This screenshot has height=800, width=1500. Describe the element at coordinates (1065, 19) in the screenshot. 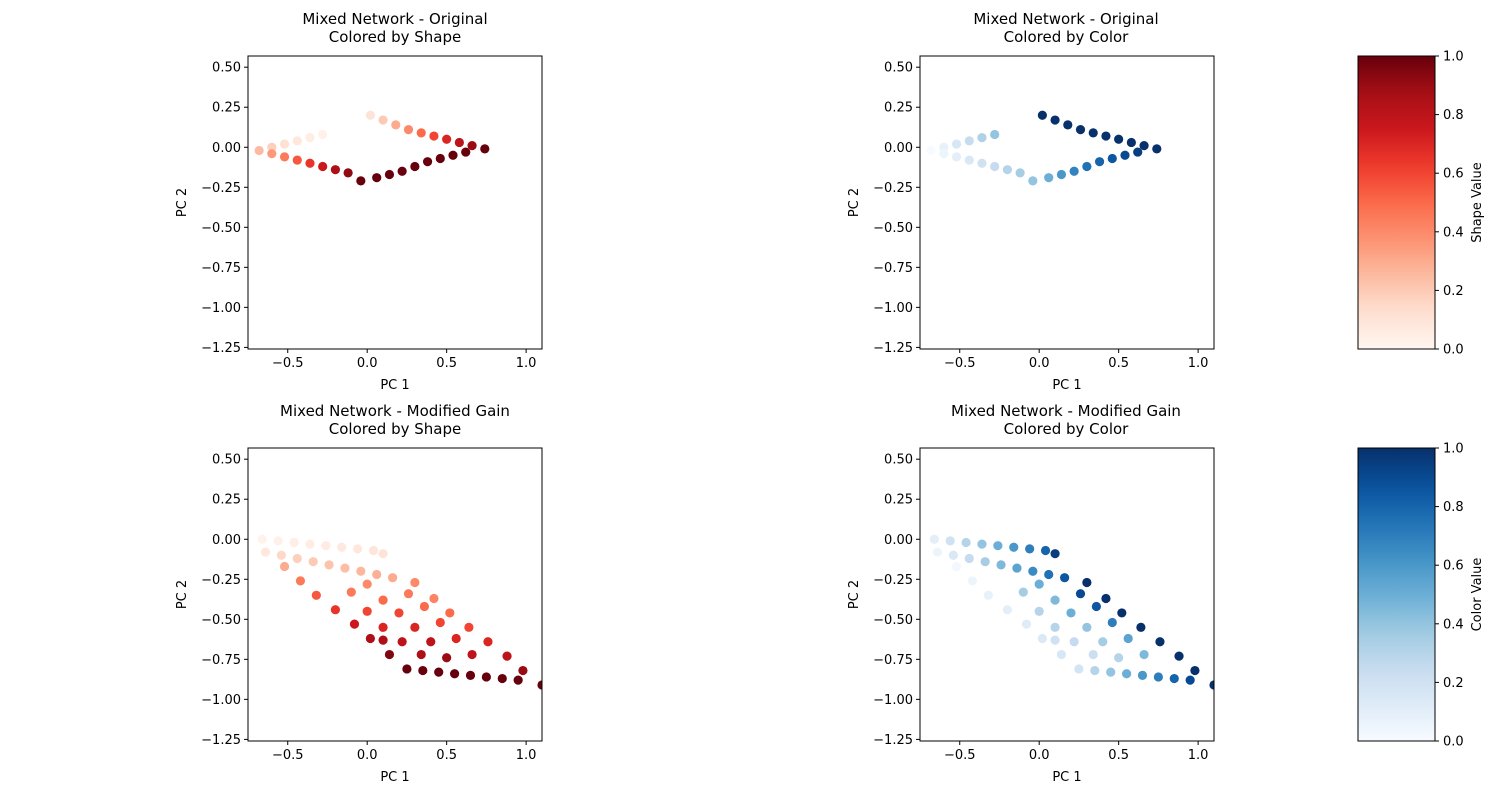

I see `chart-title: Mixed Network - Original` at that location.